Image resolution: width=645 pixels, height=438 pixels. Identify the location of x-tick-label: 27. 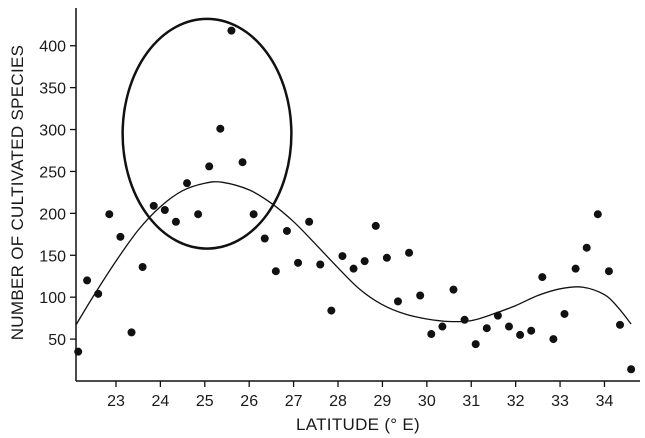
(294, 401).